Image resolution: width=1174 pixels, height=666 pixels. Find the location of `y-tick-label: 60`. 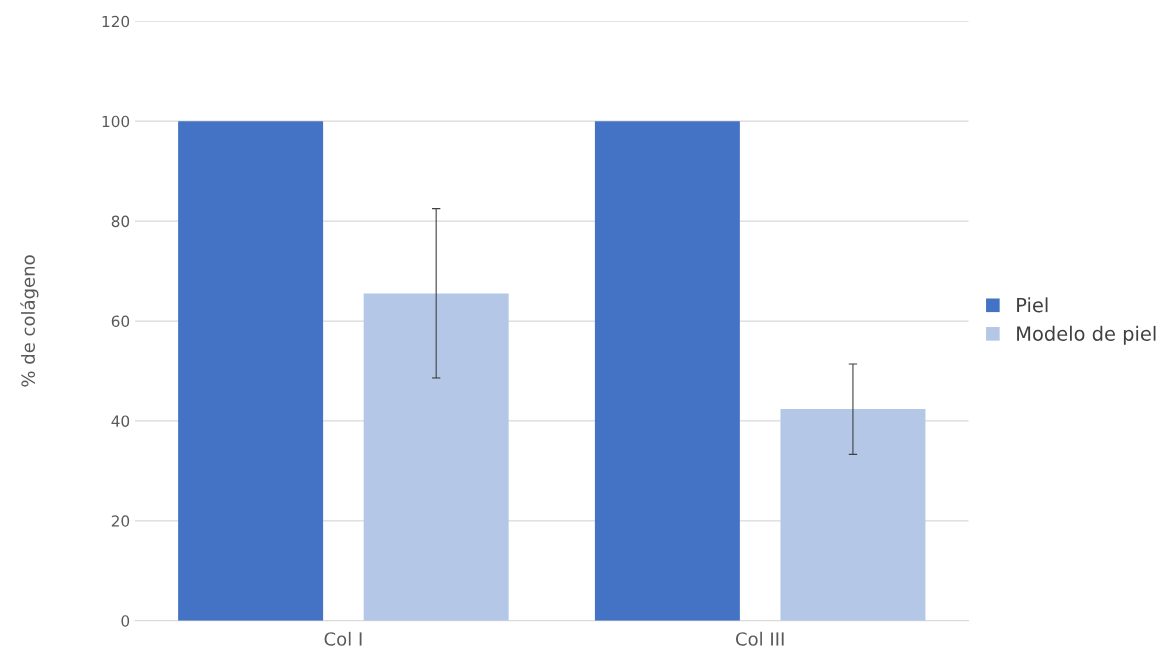

y-tick-label: 60 is located at coordinates (120, 321).